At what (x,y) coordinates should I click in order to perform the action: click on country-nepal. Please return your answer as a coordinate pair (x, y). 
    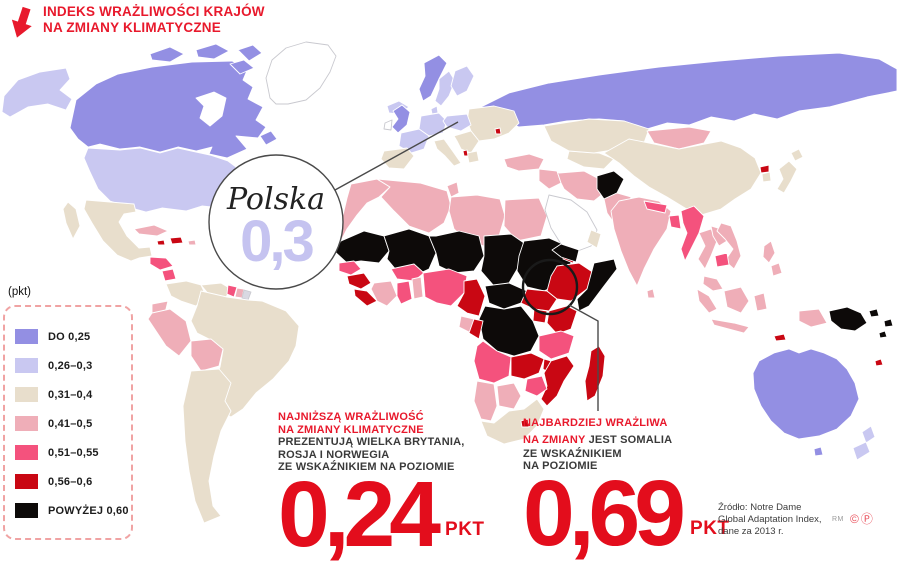
    Looking at the image, I should click on (655, 207).